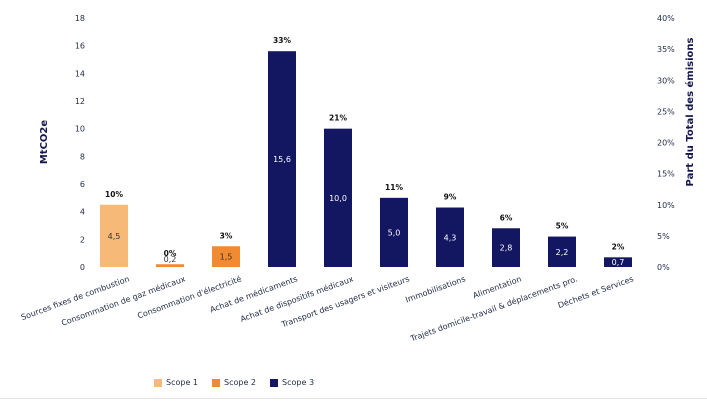 This screenshot has width=707, height=401. What do you see at coordinates (663, 236) in the screenshot?
I see `y2-tick-label: 5%` at bounding box center [663, 236].